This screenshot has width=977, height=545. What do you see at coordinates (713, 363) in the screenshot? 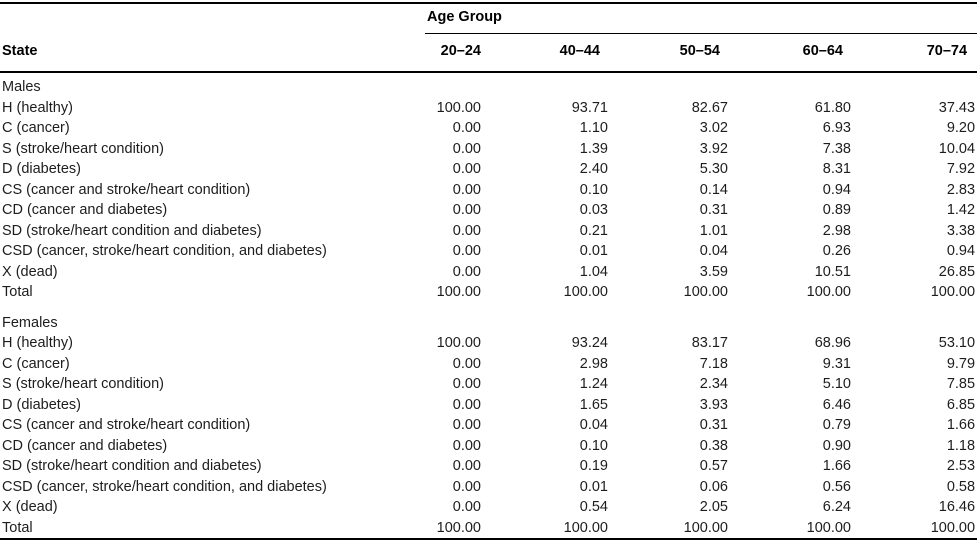
I see `value-cell: 7.18` at bounding box center [713, 363].